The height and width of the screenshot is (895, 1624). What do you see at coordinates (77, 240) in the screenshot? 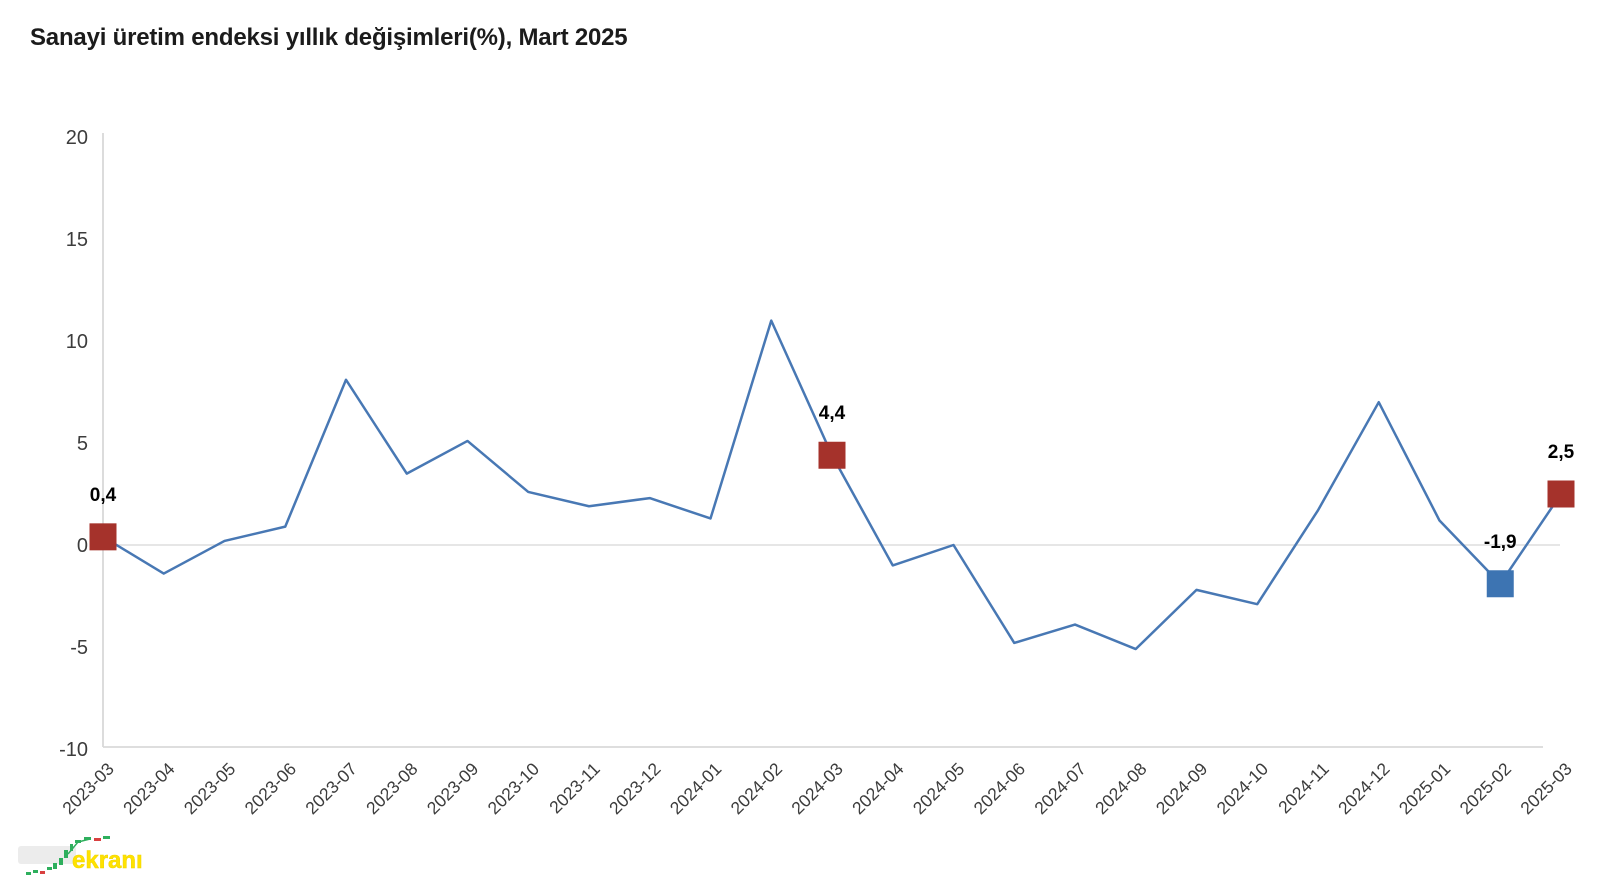
I see `y-tick-label: 15` at bounding box center [77, 240].